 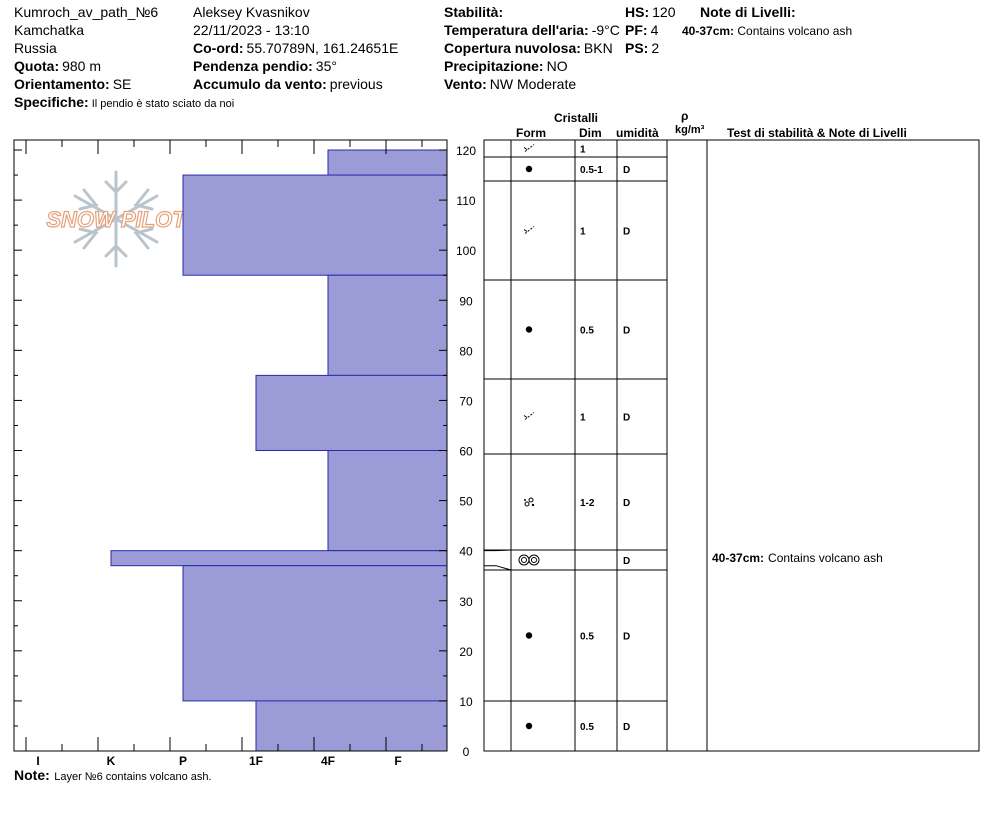 I want to click on air-temp-label: Temperatura dell'aria:, so click(x=516, y=30).